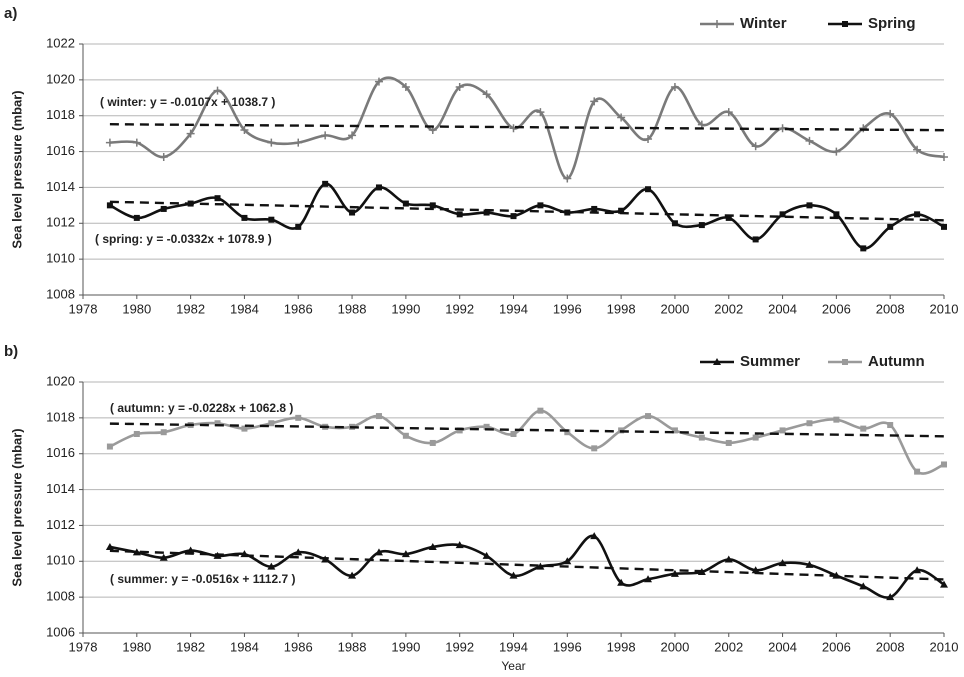 The height and width of the screenshot is (677, 964). Describe the element at coordinates (892, 23) in the screenshot. I see `legend-label: Spring` at that location.